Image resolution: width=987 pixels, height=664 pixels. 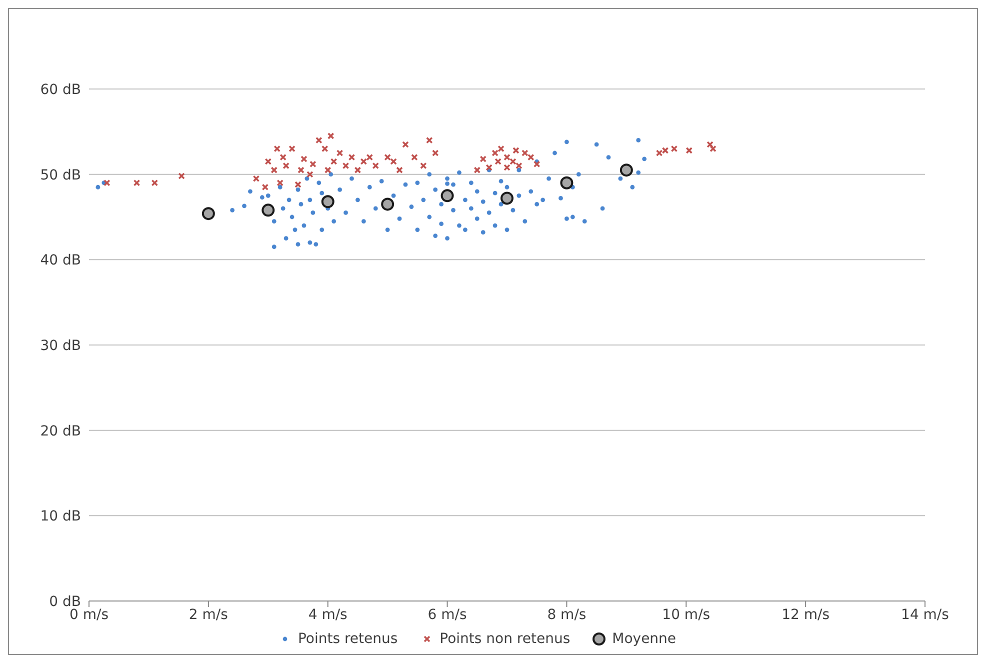 I want to click on x-tick-label: 8 m/s, so click(x=566, y=614).